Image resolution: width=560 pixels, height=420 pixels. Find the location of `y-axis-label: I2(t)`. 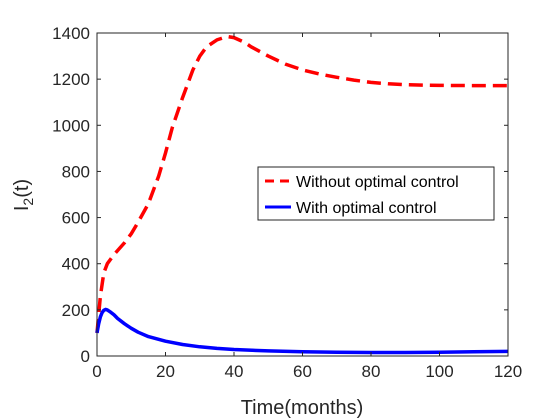

y-axis-label: I2(t) is located at coordinates (23, 195).